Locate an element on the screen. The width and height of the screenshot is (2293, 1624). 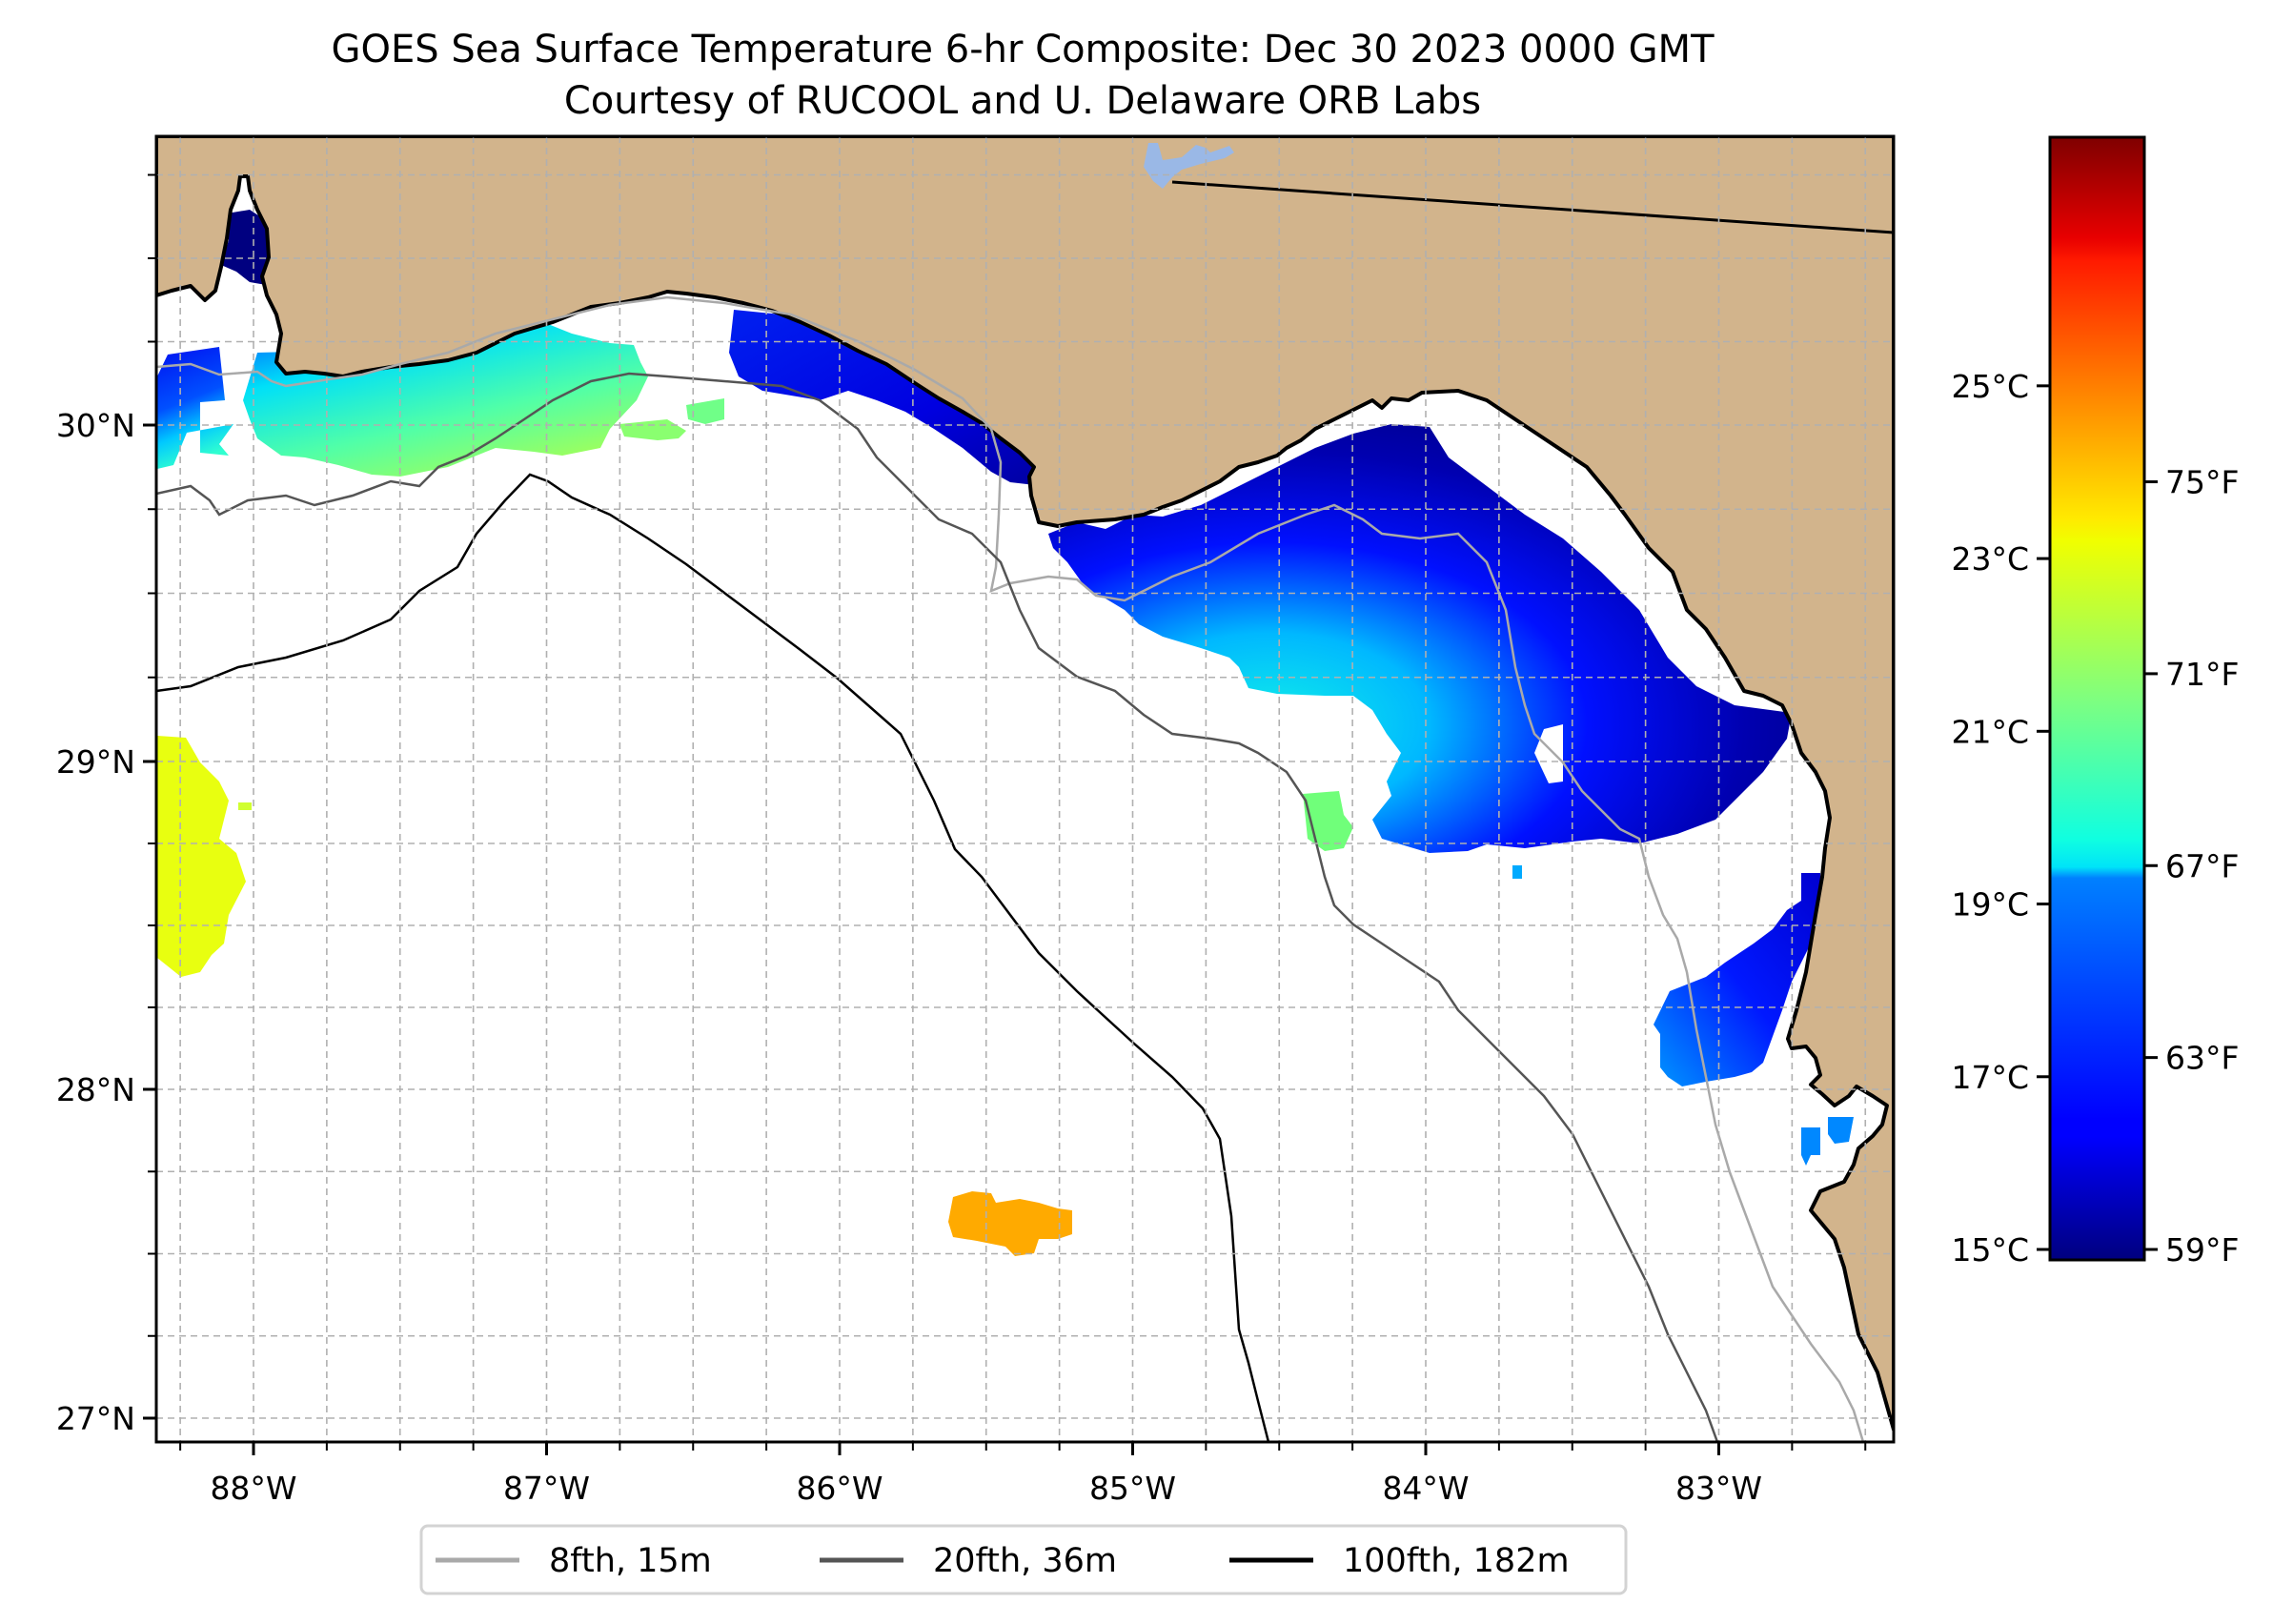
colorbar-c-label: 21°C is located at coordinates (1990, 731).